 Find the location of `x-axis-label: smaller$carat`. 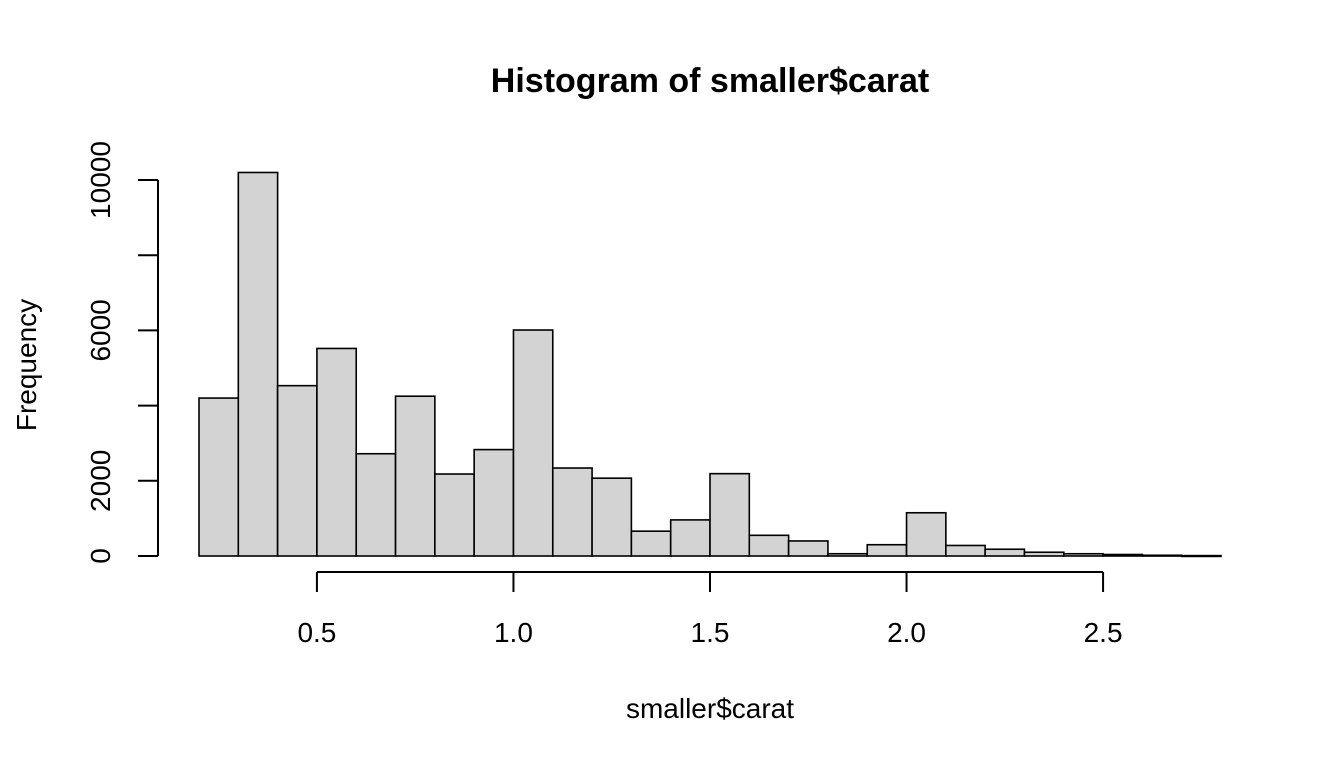

x-axis-label: smaller$carat is located at coordinates (710, 708).